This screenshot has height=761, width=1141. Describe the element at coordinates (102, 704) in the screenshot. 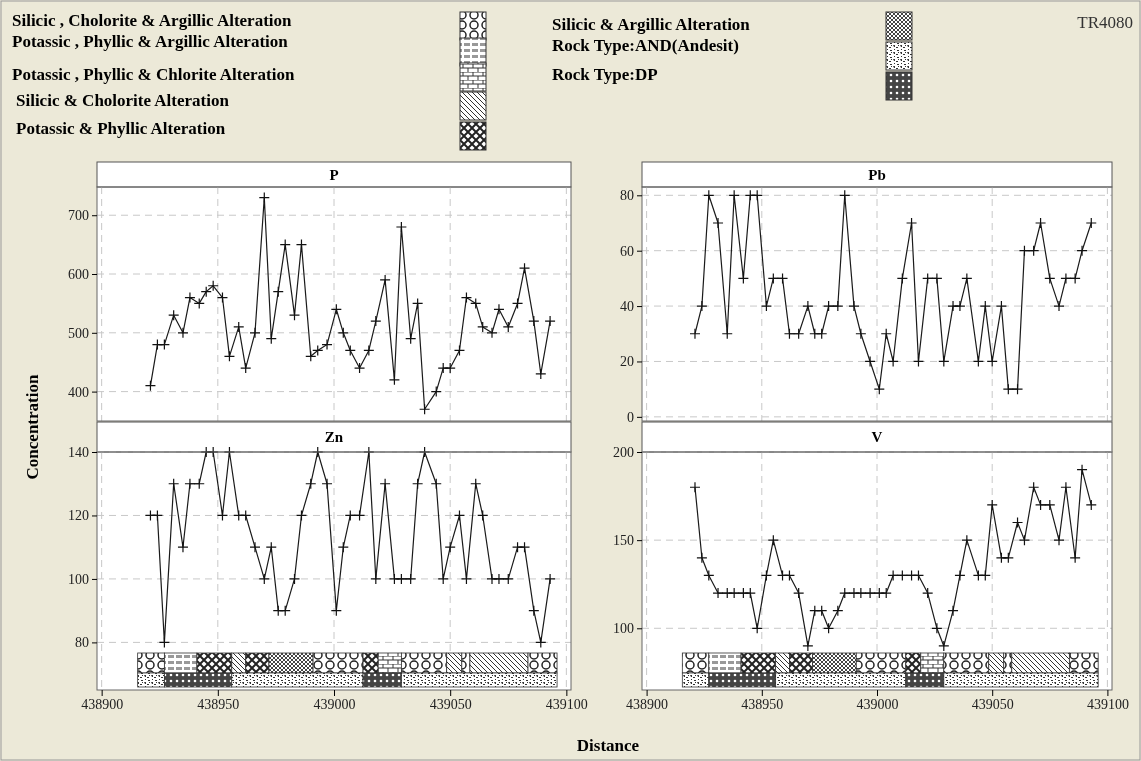

I see `x-tick-label: 438900` at that location.